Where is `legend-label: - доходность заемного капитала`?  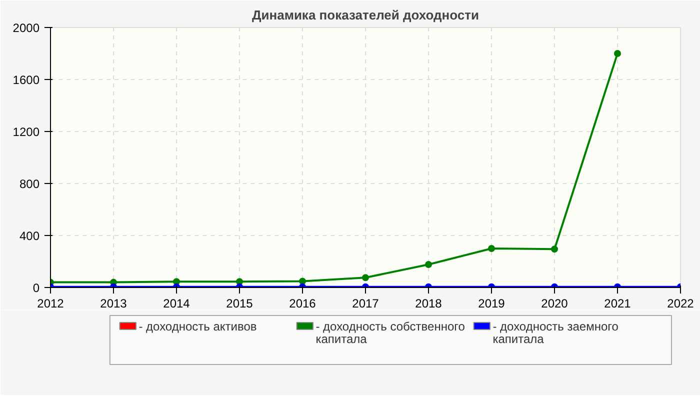
legend-label: - доходность заемного капитала is located at coordinates (555, 333).